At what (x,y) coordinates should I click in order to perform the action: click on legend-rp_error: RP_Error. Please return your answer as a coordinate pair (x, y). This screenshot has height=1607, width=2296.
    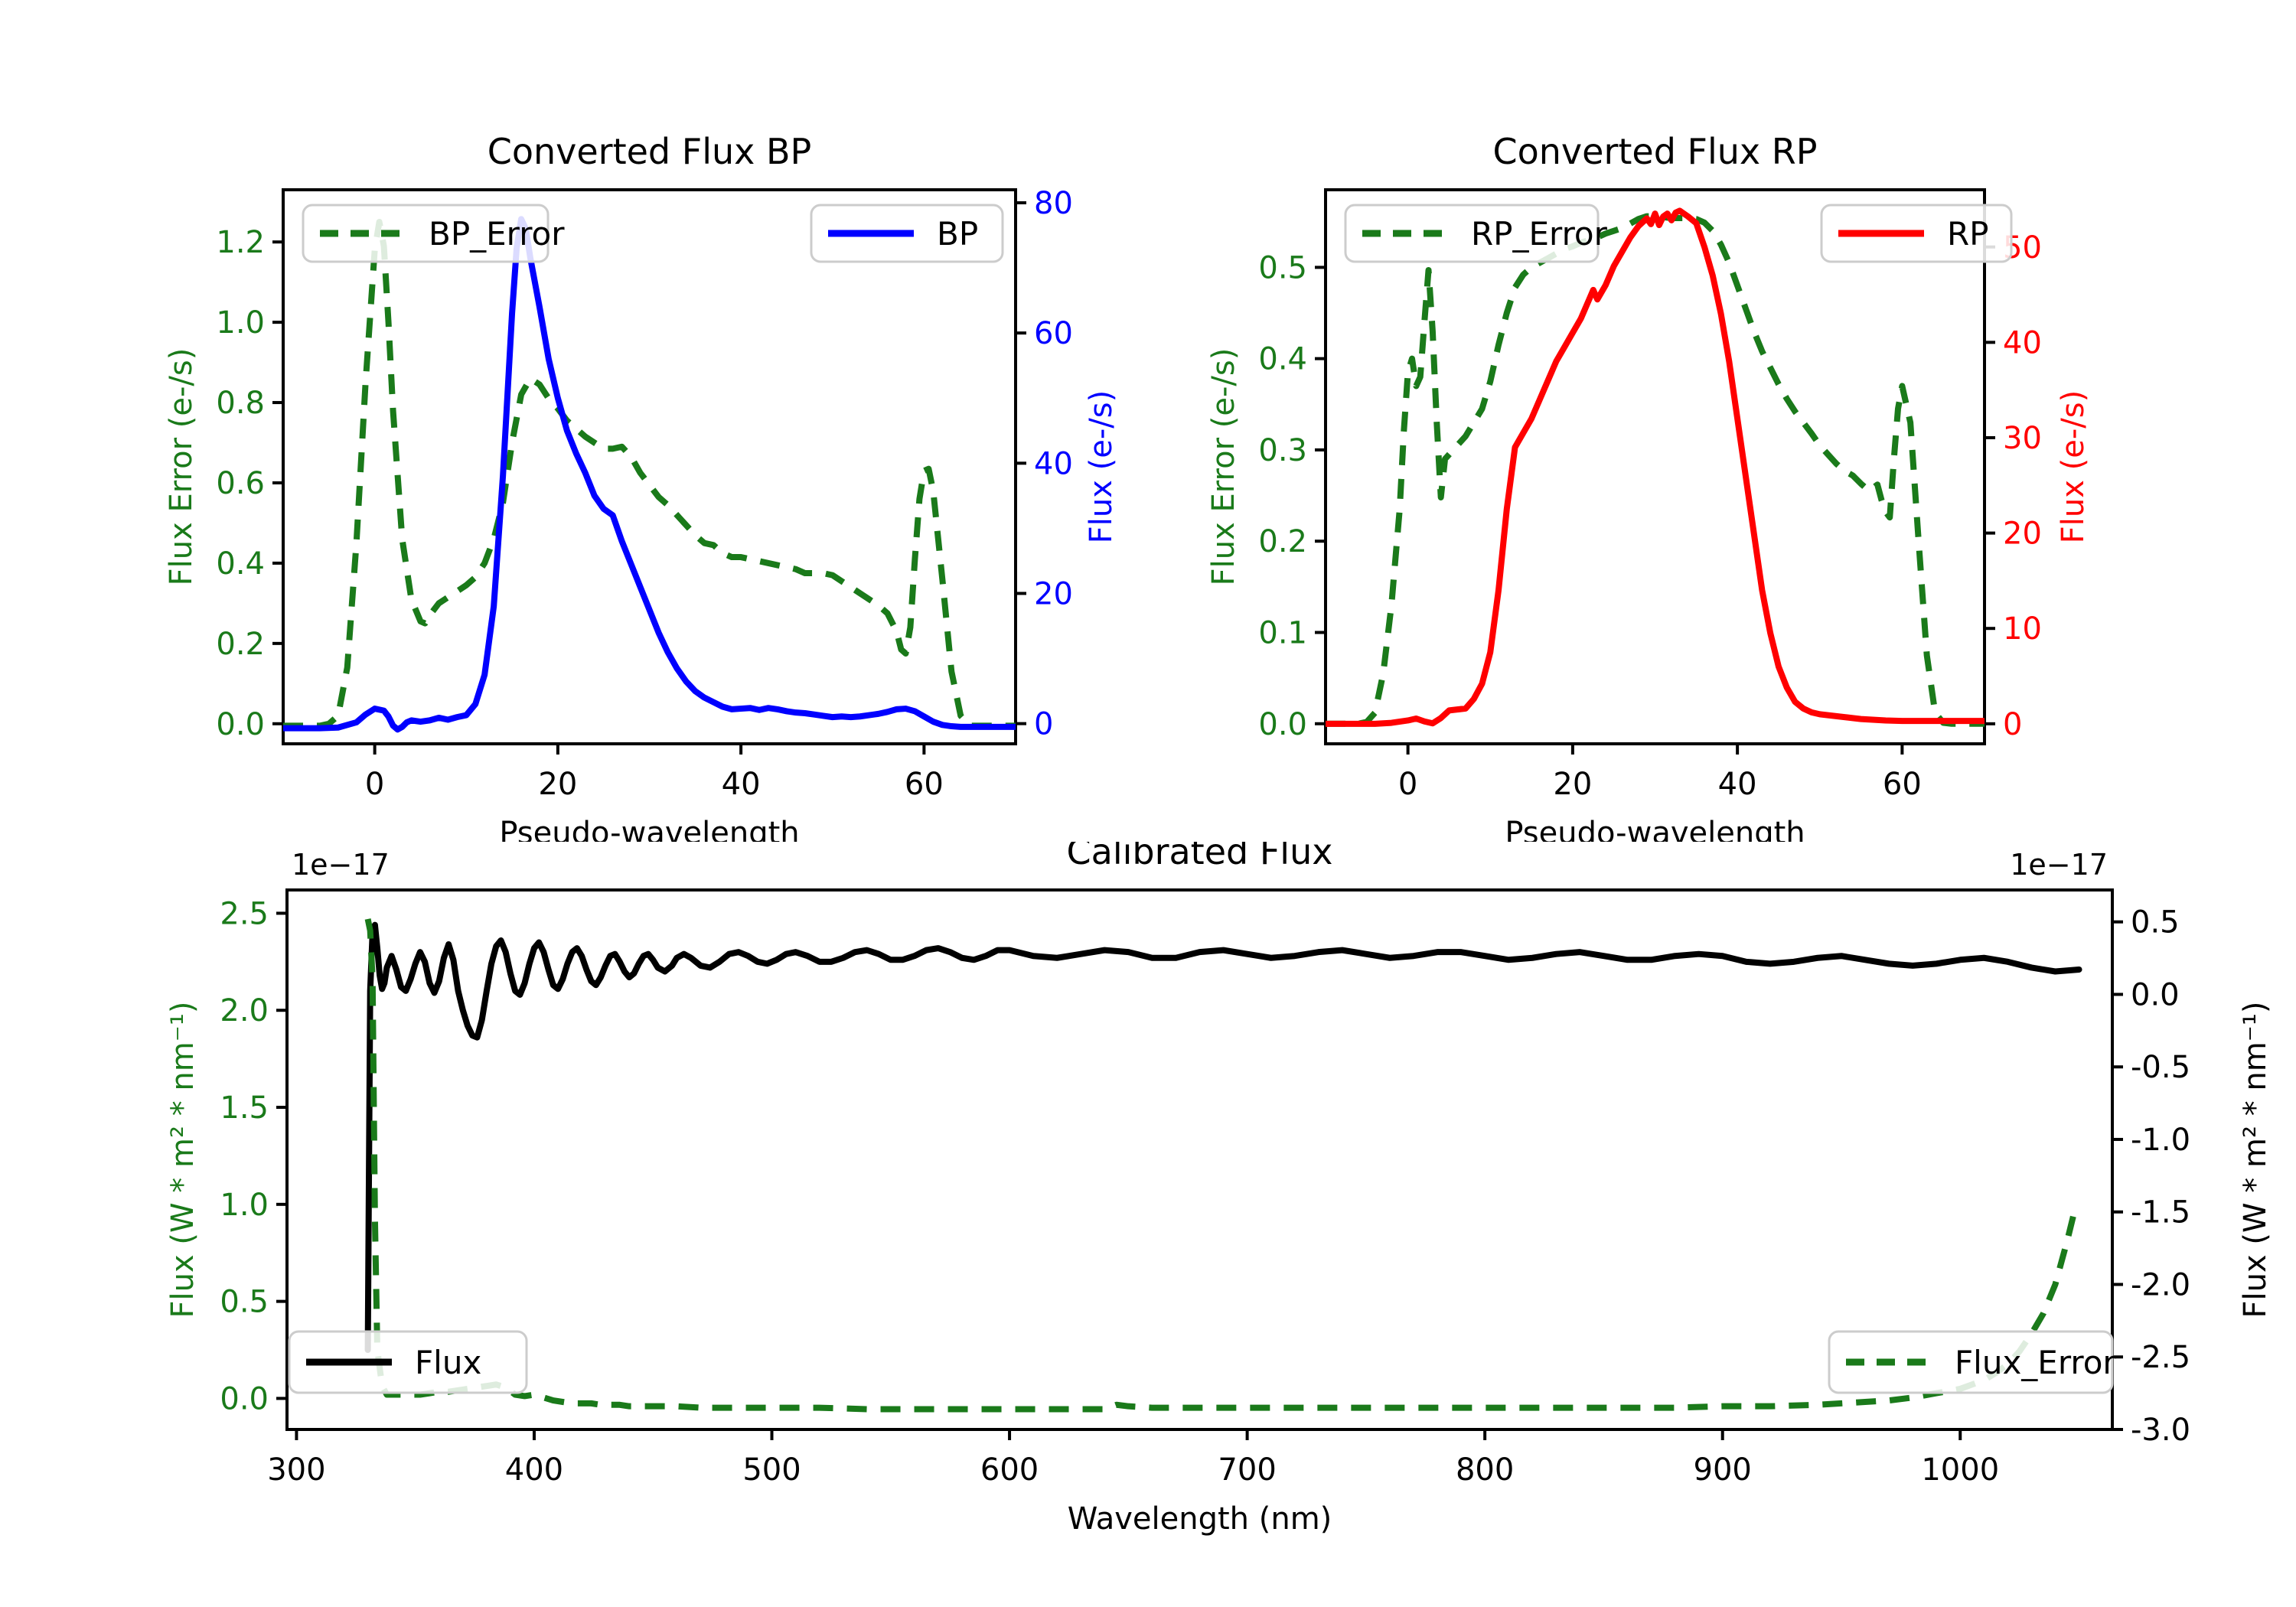
    Looking at the image, I should click on (1476, 234).